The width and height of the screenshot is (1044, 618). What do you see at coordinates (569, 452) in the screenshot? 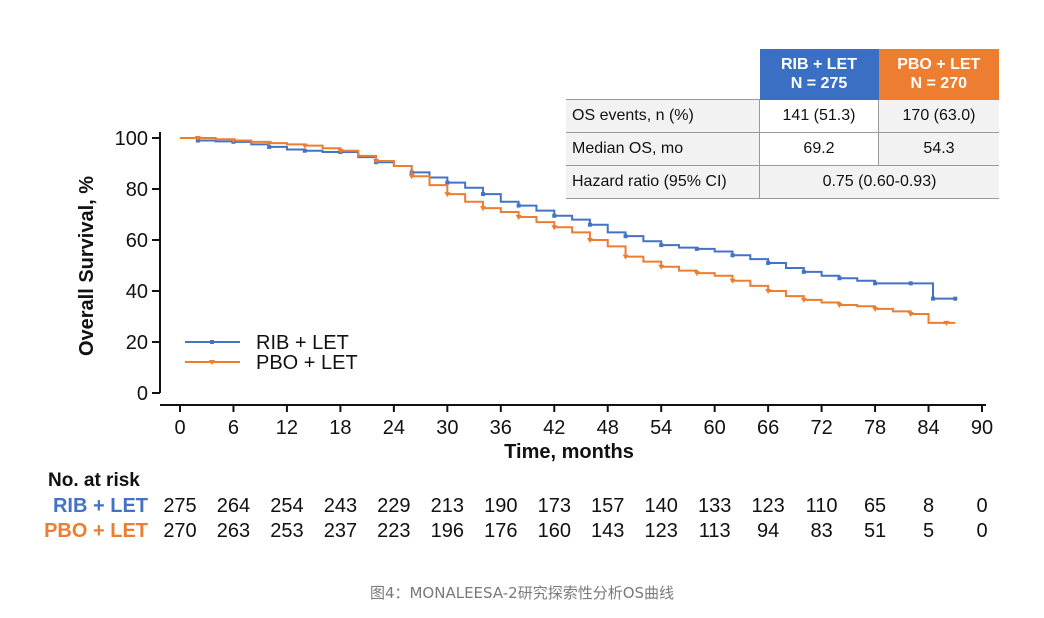
I see `x-axis-title: Time, months` at bounding box center [569, 452].